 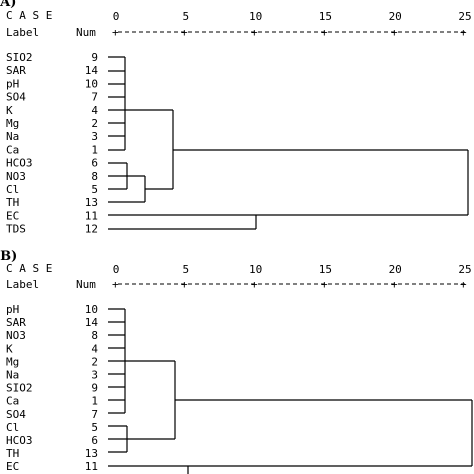 I want to click on panel-a-scale-ticks: 0 5 10 15 20 25, so click(x=292, y=16).